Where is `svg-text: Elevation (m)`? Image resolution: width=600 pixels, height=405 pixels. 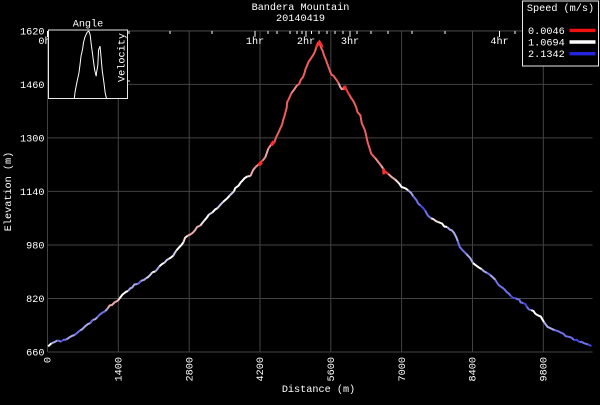 svg-text: Elevation (m) is located at coordinates (9, 191).